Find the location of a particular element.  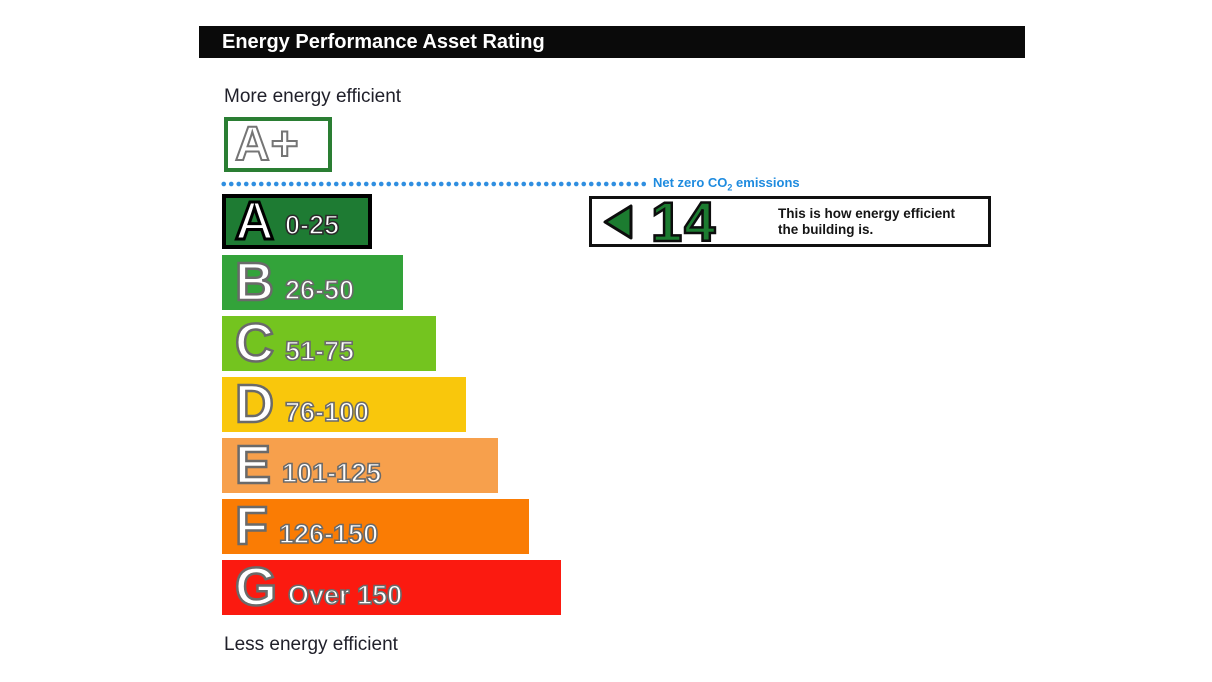

net-zero-row: Net zero CO2 emissions is located at coordinates (510, 184).